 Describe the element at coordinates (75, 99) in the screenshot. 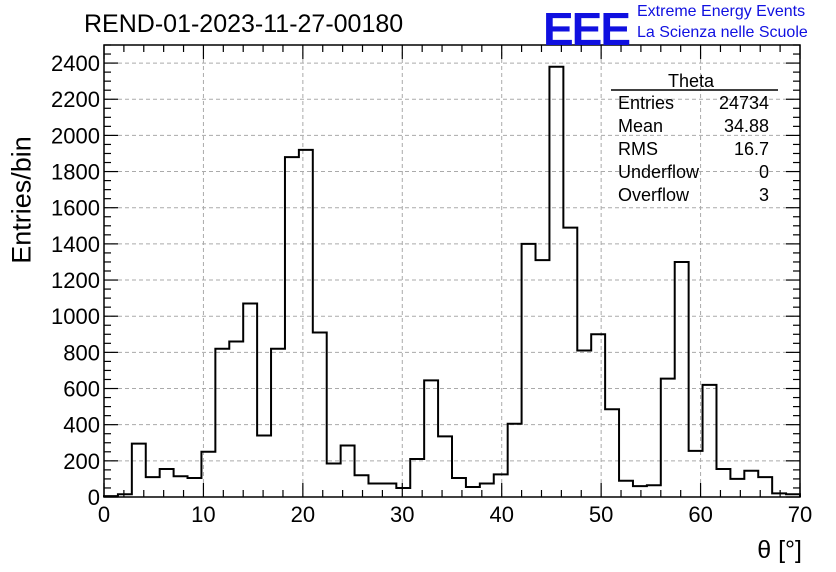

I see `y-tick-label: 2200` at that location.